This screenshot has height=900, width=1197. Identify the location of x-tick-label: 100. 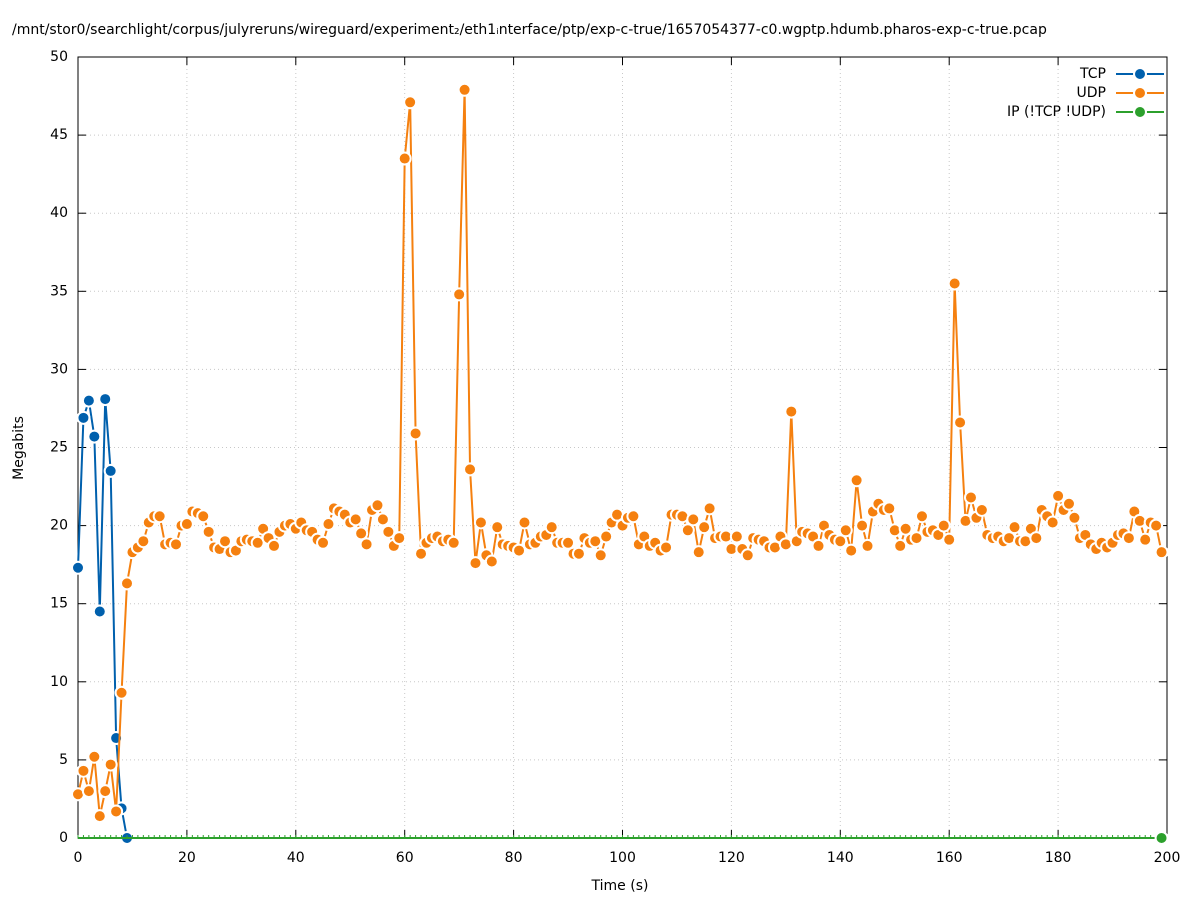
(622, 858).